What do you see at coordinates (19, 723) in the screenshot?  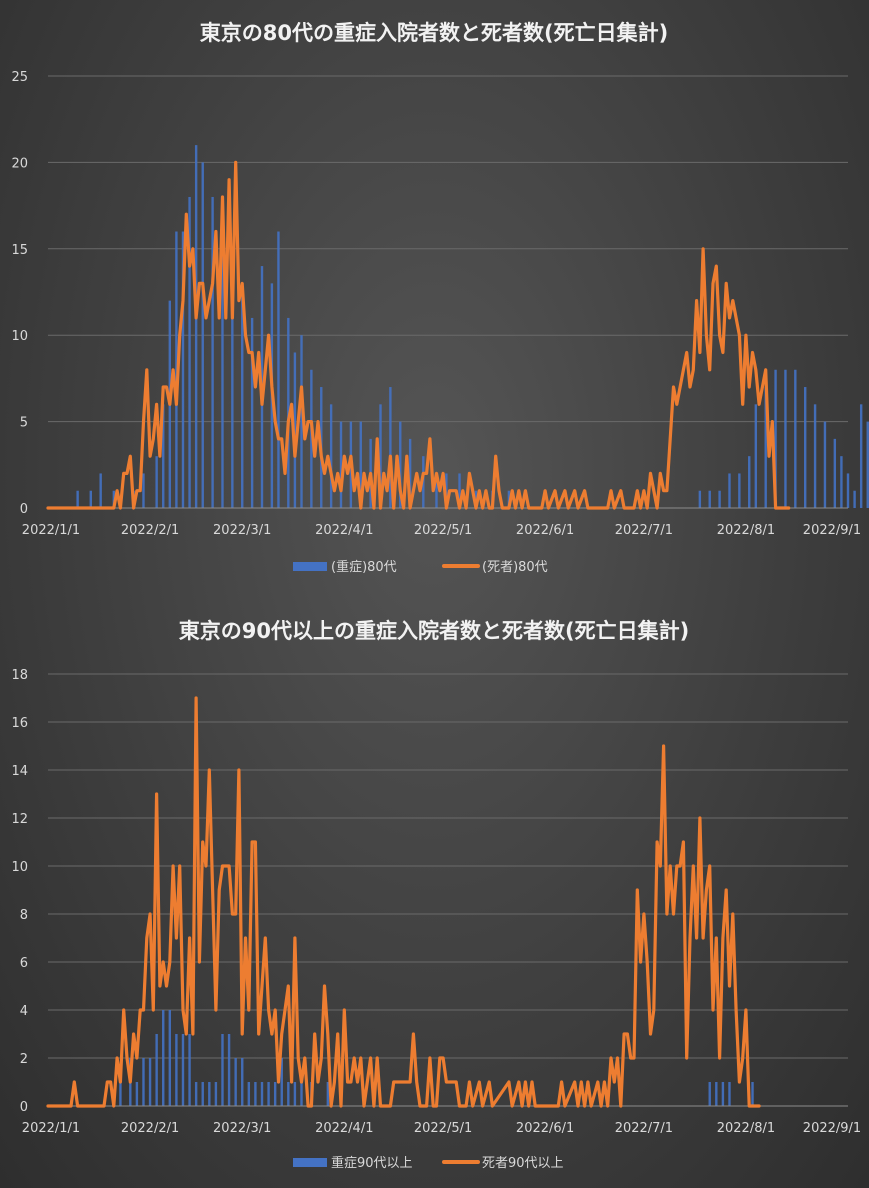 I see `y-tick-label: 16` at bounding box center [19, 723].